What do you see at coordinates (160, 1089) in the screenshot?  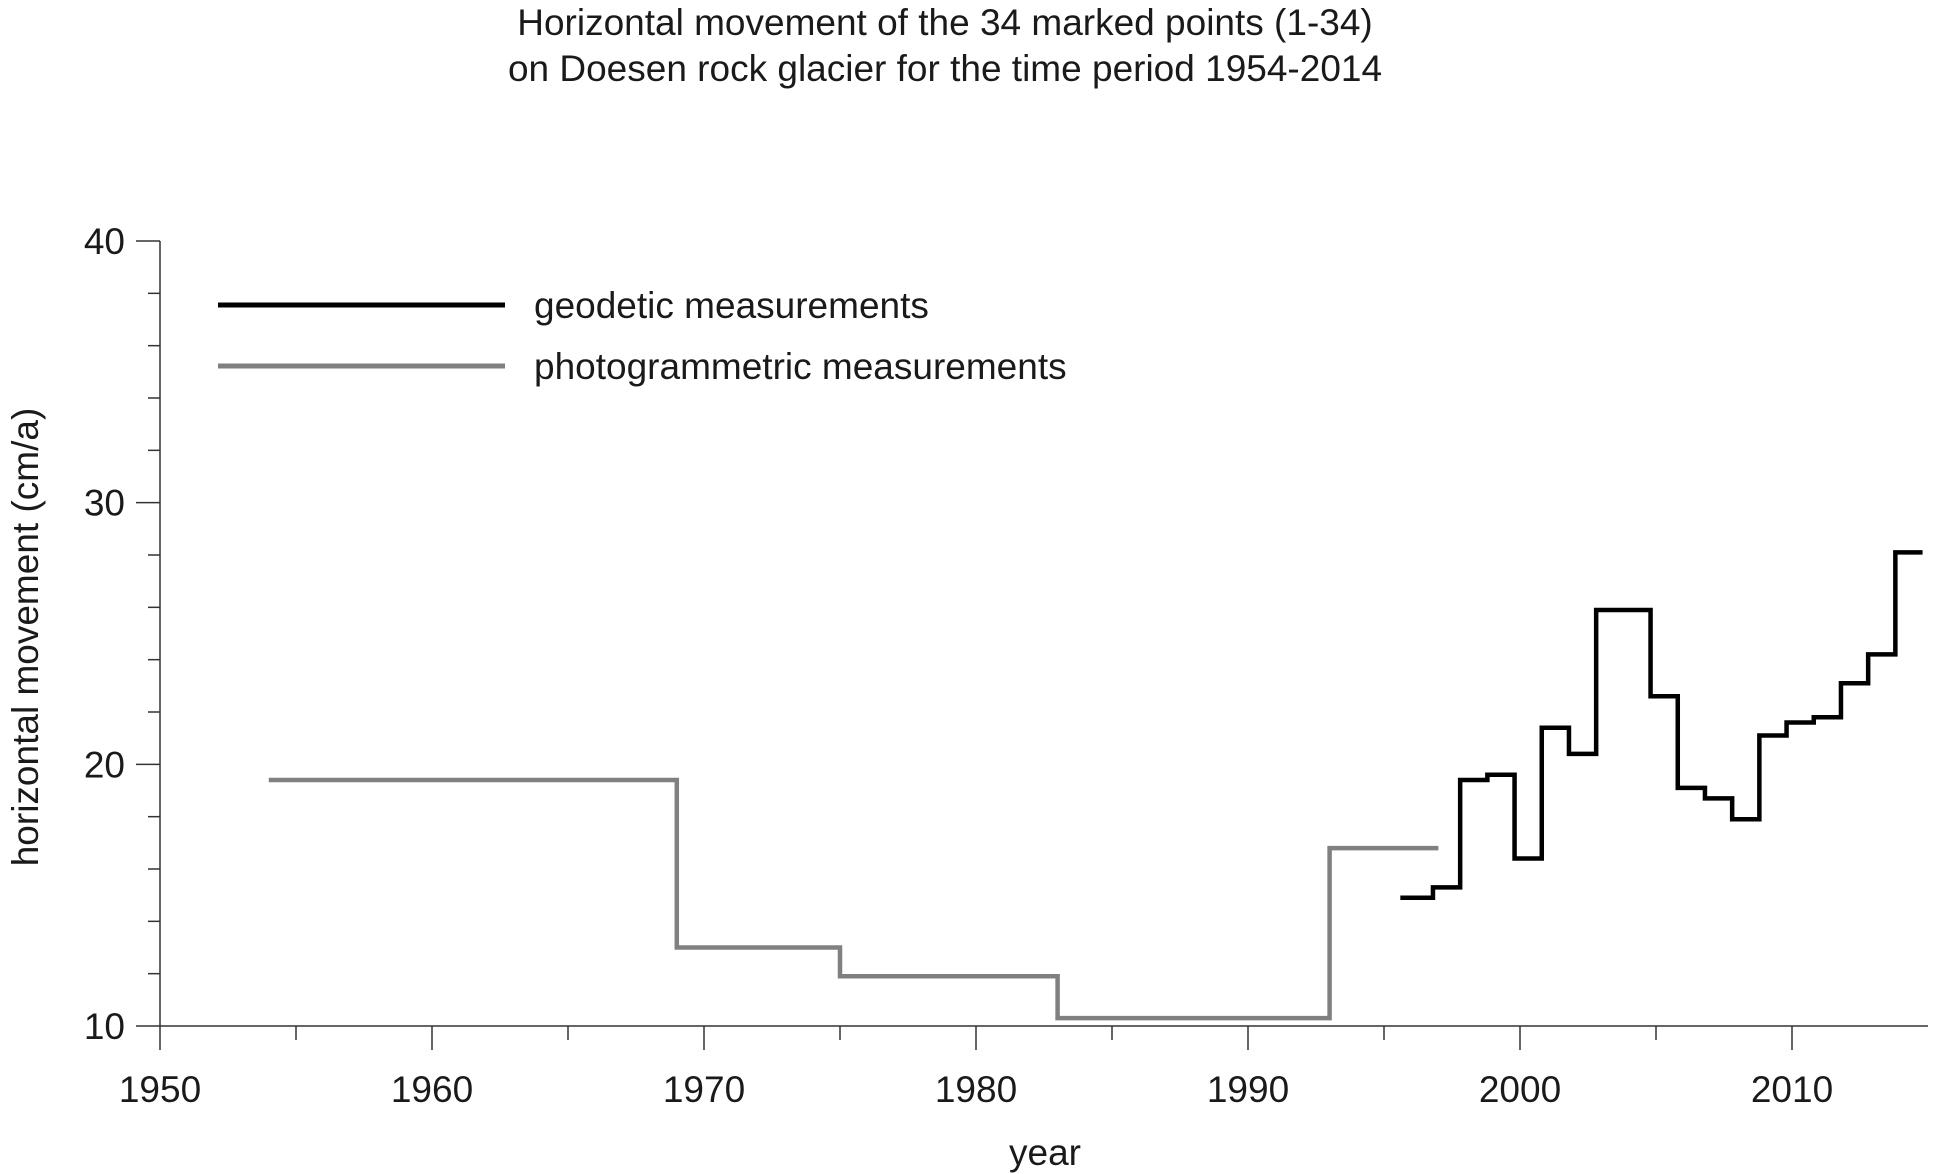 I see `x-tick-label: 1950` at bounding box center [160, 1089].